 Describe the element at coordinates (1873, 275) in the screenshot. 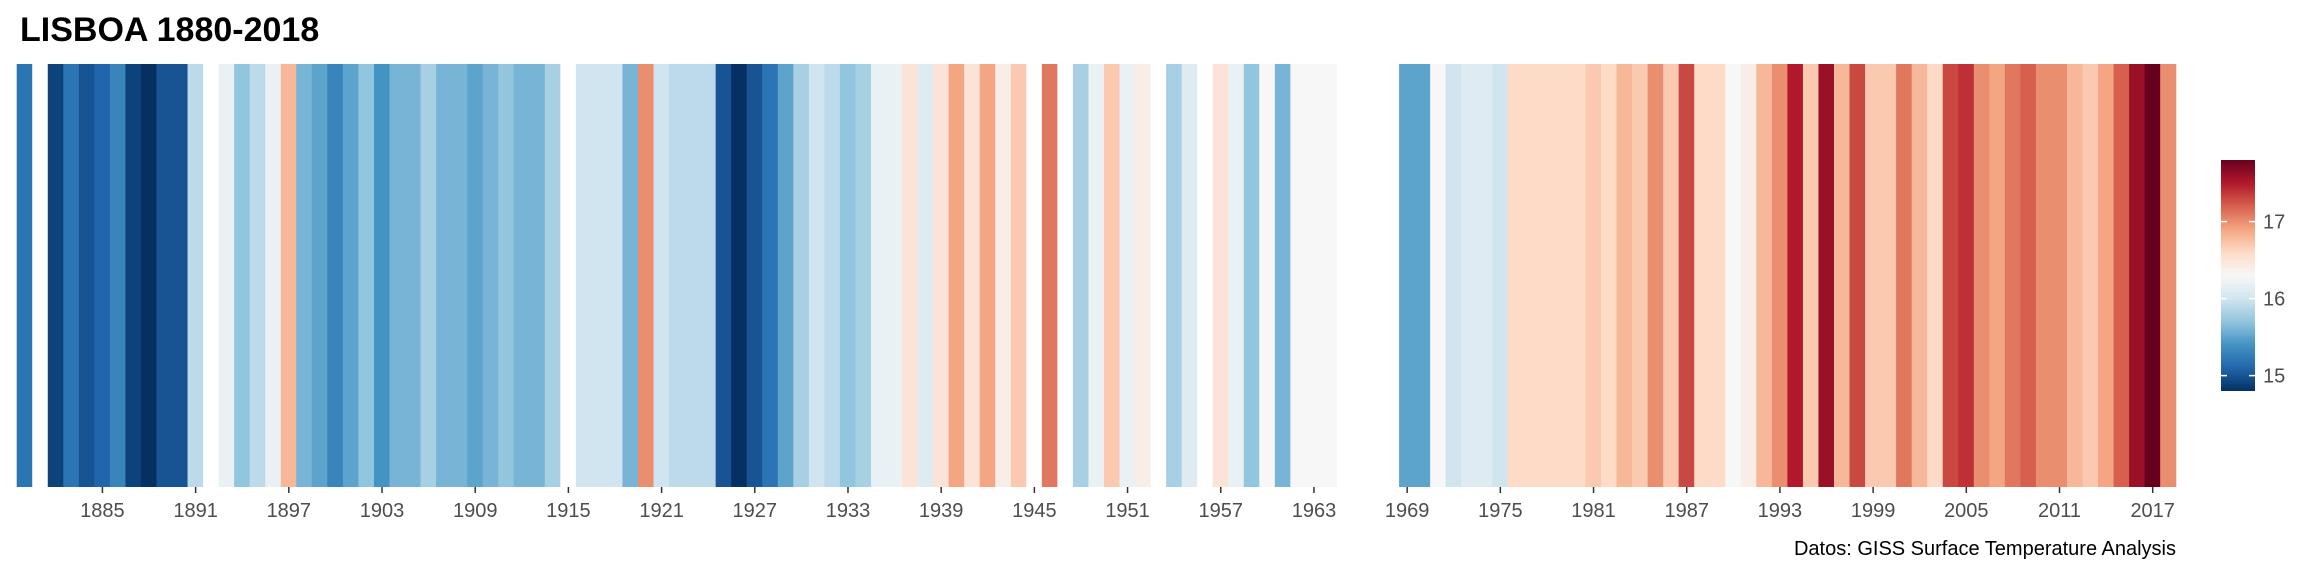

I see `stripe-1999` at that location.